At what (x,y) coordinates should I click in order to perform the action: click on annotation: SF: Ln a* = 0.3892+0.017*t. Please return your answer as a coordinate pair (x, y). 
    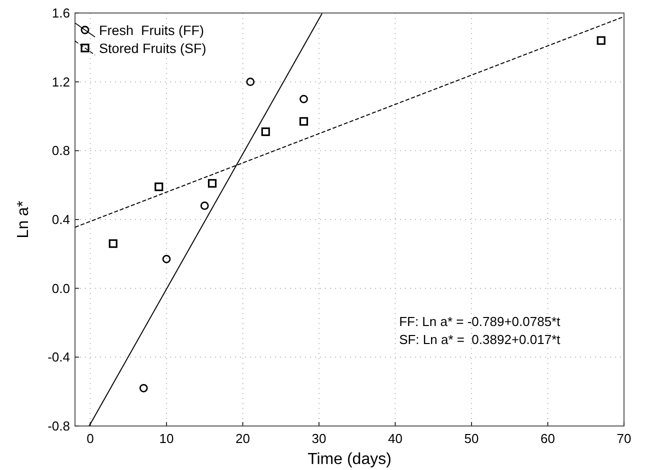
    Looking at the image, I should click on (480, 340).